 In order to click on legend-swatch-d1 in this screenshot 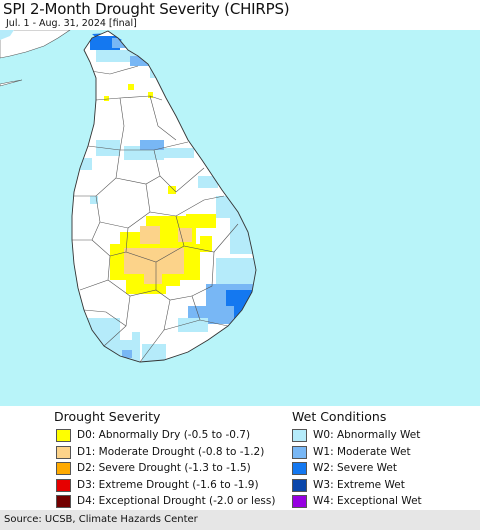, I will do `click(63, 452)`.